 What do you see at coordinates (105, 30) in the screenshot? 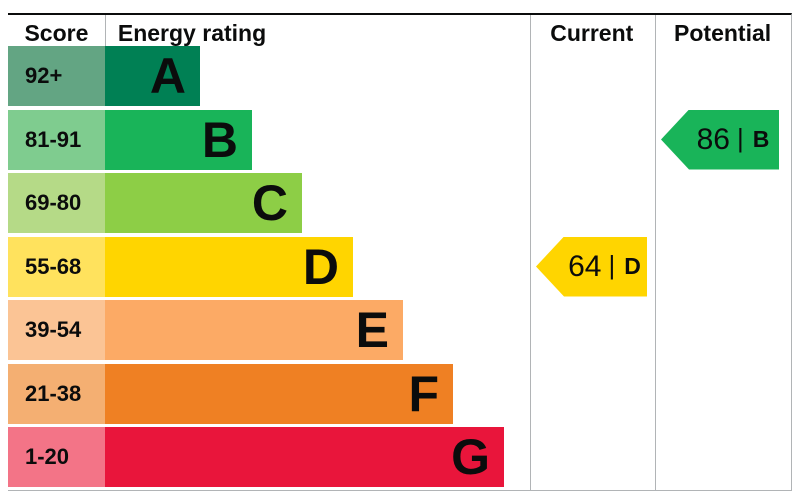
I see `score-rating-divider` at bounding box center [105, 30].